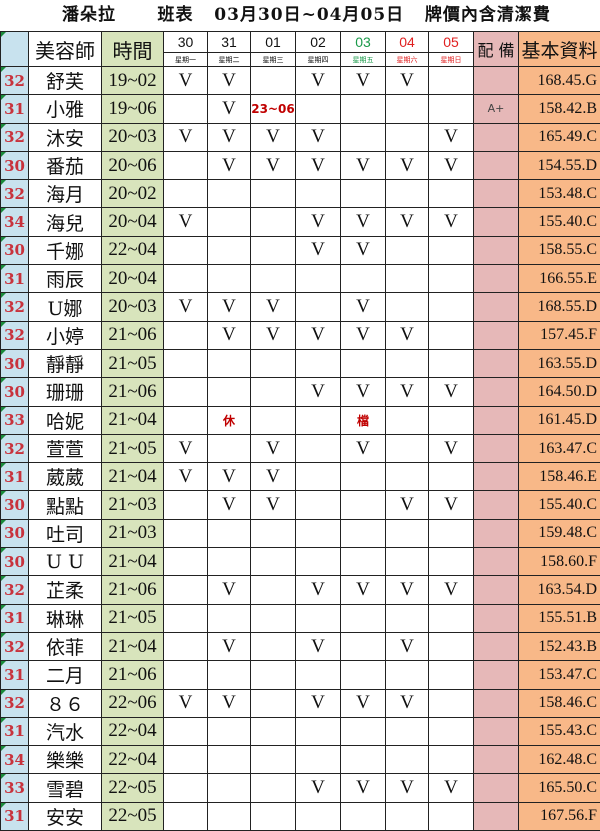 The width and height of the screenshot is (600, 831). What do you see at coordinates (300, 307) in the screenshot?
I see `staff-row: 32 U娜 20~03 V V V V 168.55.D` at bounding box center [300, 307].